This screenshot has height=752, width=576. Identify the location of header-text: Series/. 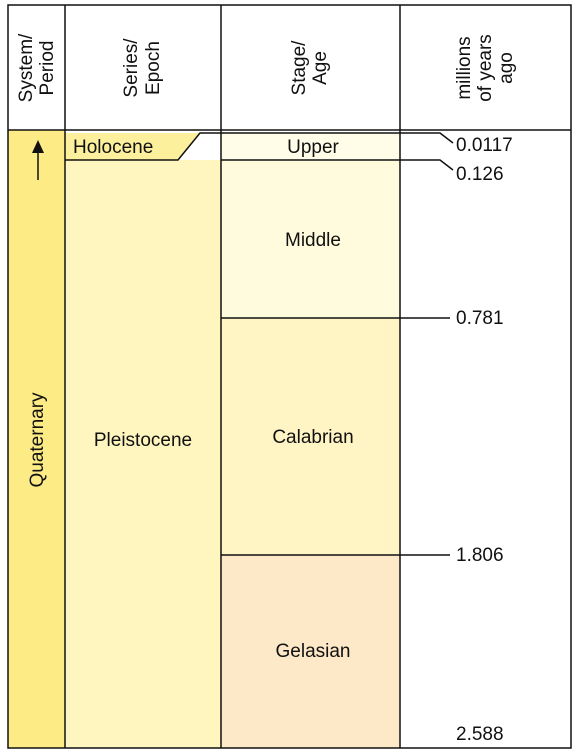
(131, 68).